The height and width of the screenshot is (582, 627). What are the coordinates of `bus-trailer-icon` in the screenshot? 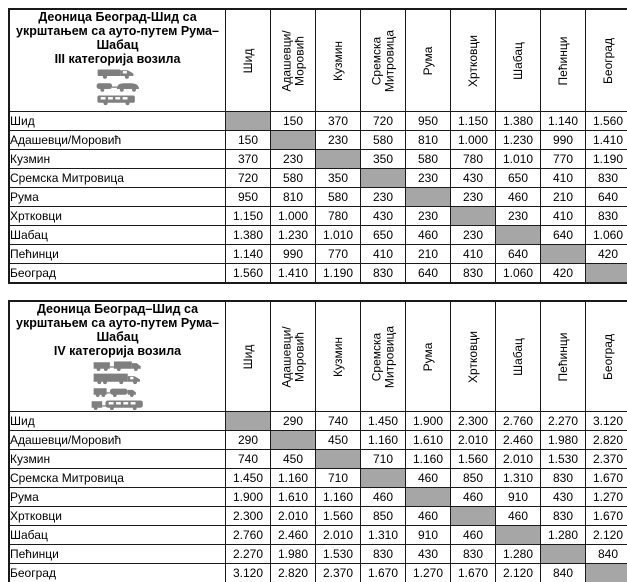 It's located at (117, 404).